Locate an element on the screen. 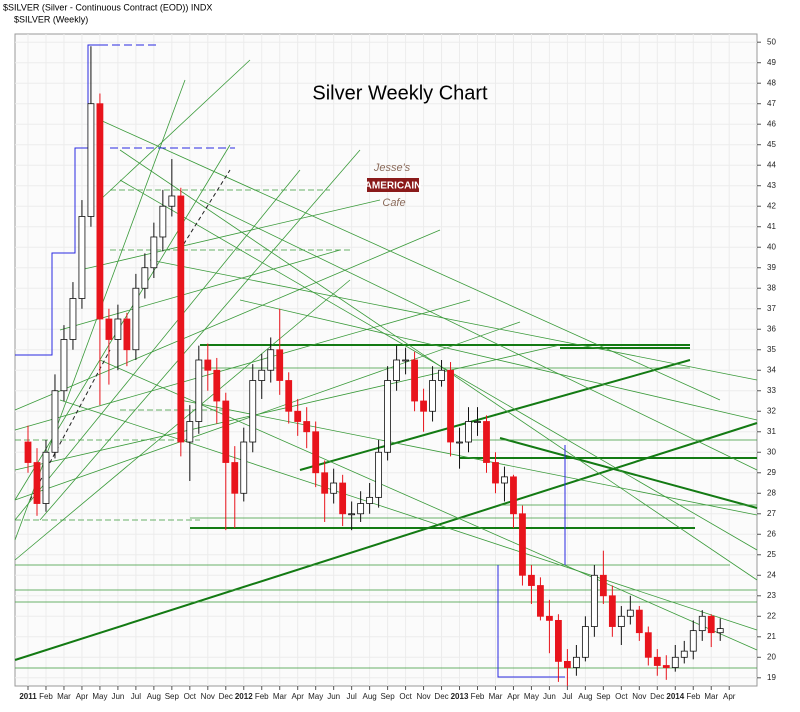 The height and width of the screenshot is (712, 800). y-tick-label: 29 is located at coordinates (771, 472).